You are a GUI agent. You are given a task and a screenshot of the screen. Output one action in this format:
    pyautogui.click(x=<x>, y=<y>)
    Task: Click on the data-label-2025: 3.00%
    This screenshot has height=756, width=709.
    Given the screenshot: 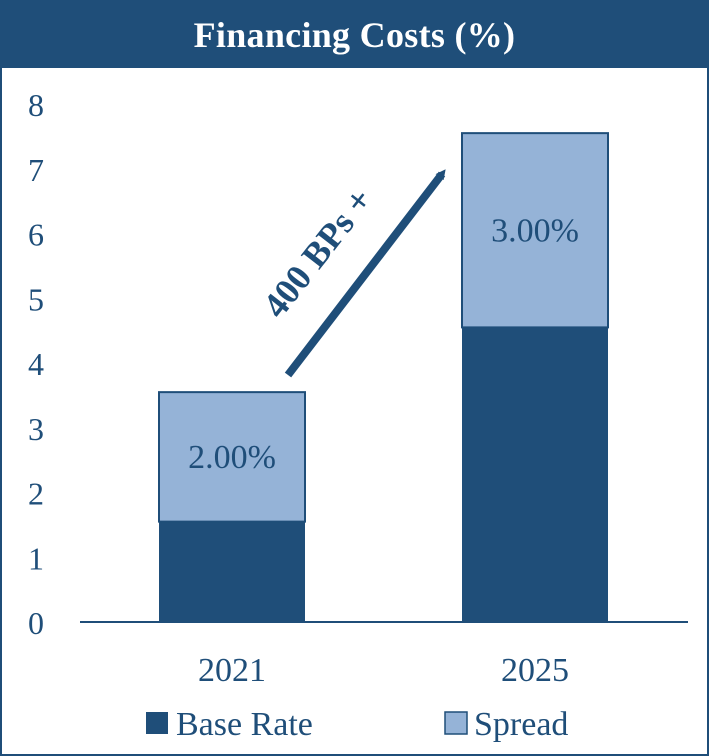 What is the action you would take?
    pyautogui.click(x=535, y=230)
    